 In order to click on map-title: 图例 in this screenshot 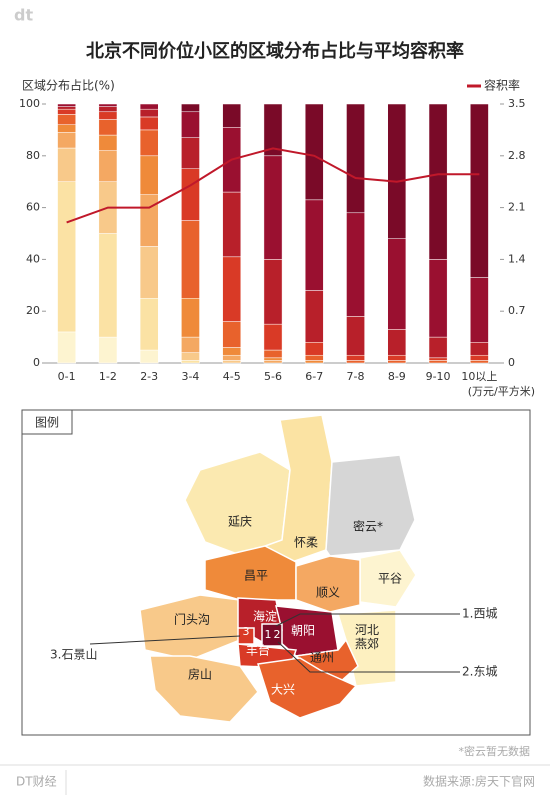, I will do `click(47, 423)`.